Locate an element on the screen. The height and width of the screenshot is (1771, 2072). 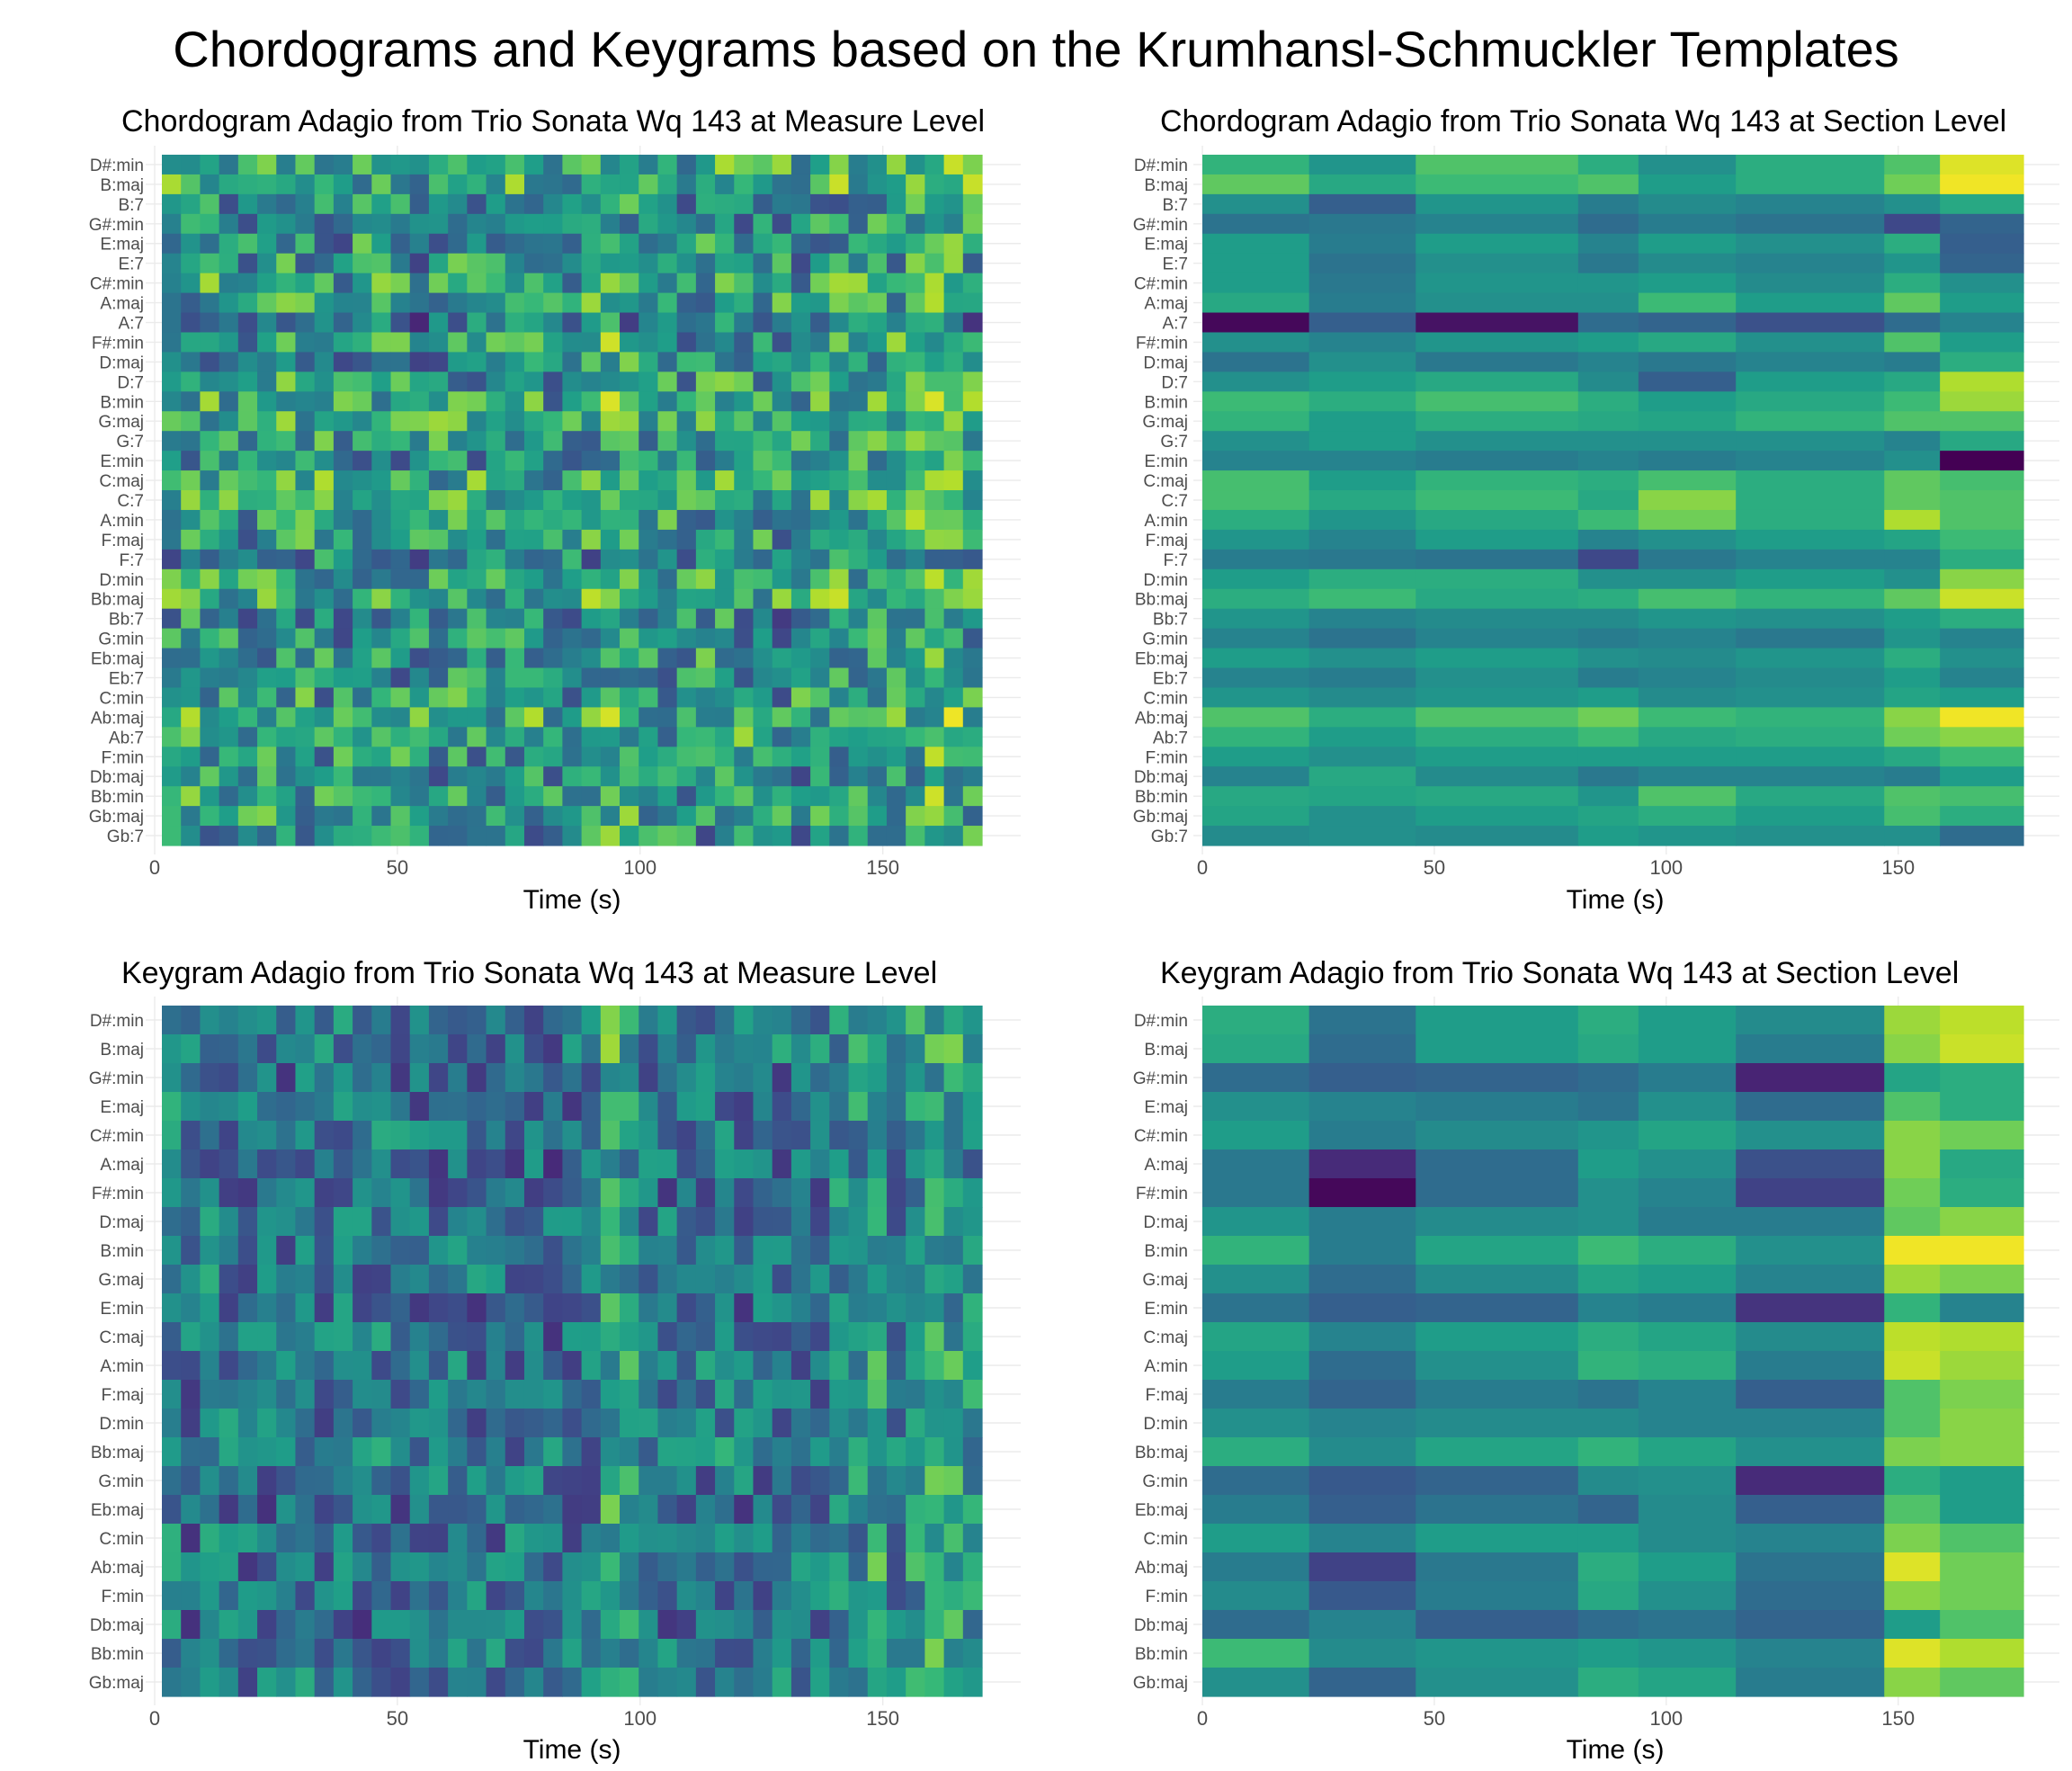
y-tick-d-maj: D:maj is located at coordinates (1165, 1222).